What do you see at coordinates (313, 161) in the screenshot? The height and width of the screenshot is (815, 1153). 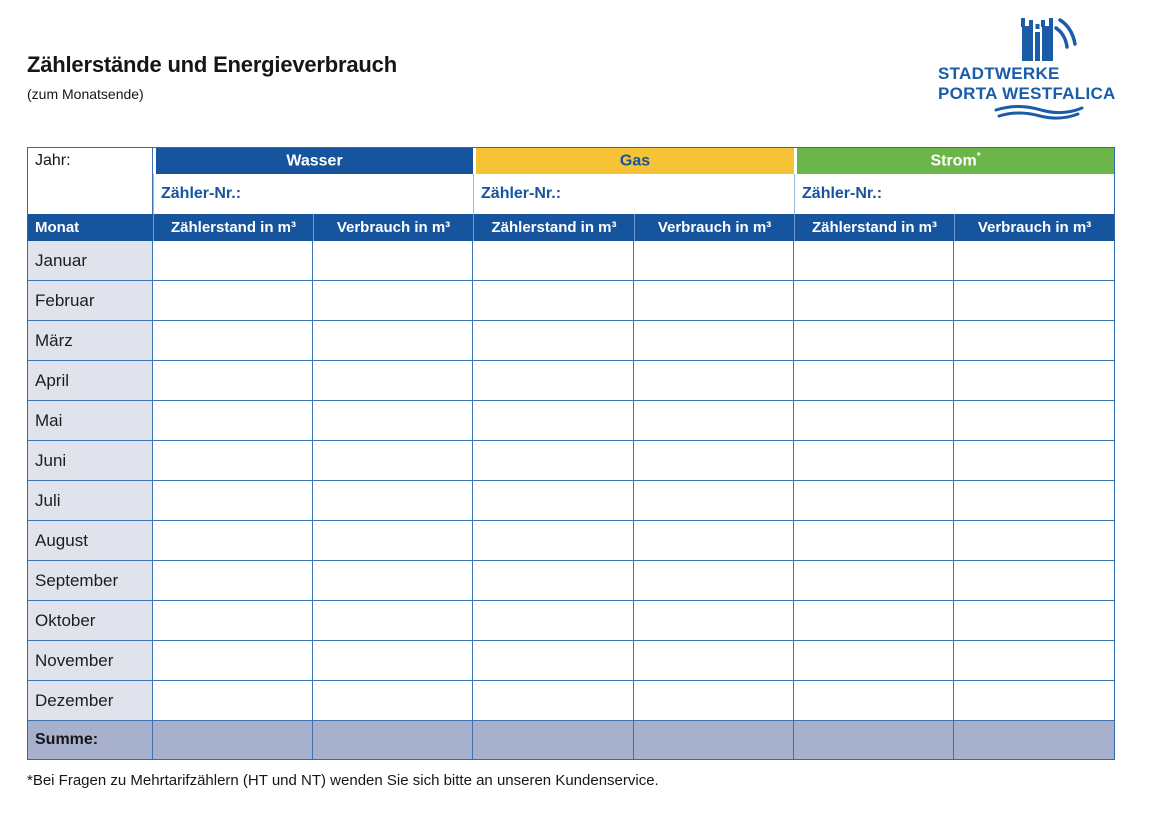 I see `section-header-wasser: Wasser` at bounding box center [313, 161].